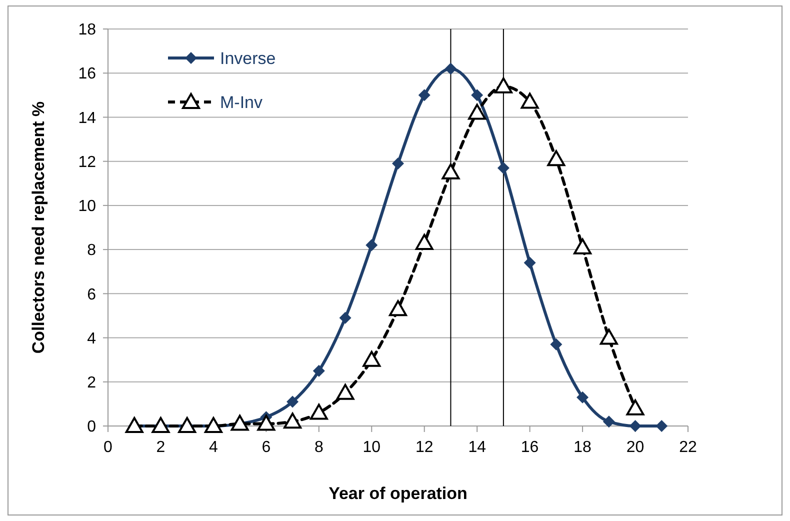 The height and width of the screenshot is (521, 790). Describe the element at coordinates (477, 447) in the screenshot. I see `x-tick-label: 14` at that location.